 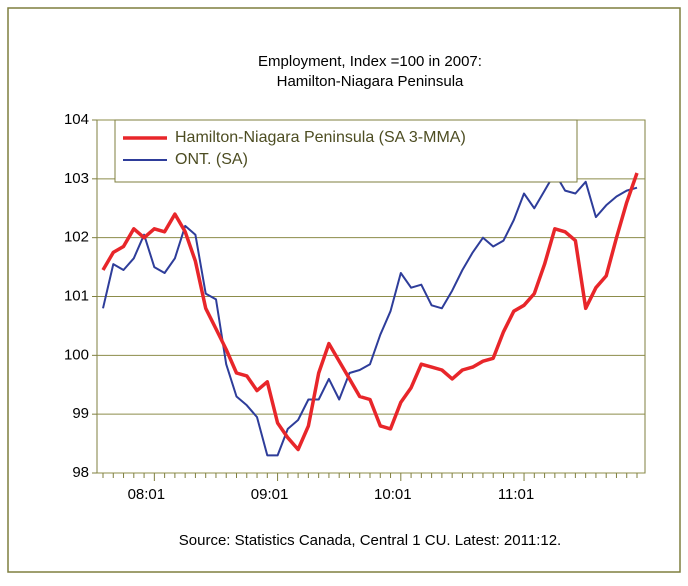 What do you see at coordinates (370, 61) in the screenshot?
I see `chart-title: Employment, Index =100 in 2007:` at bounding box center [370, 61].